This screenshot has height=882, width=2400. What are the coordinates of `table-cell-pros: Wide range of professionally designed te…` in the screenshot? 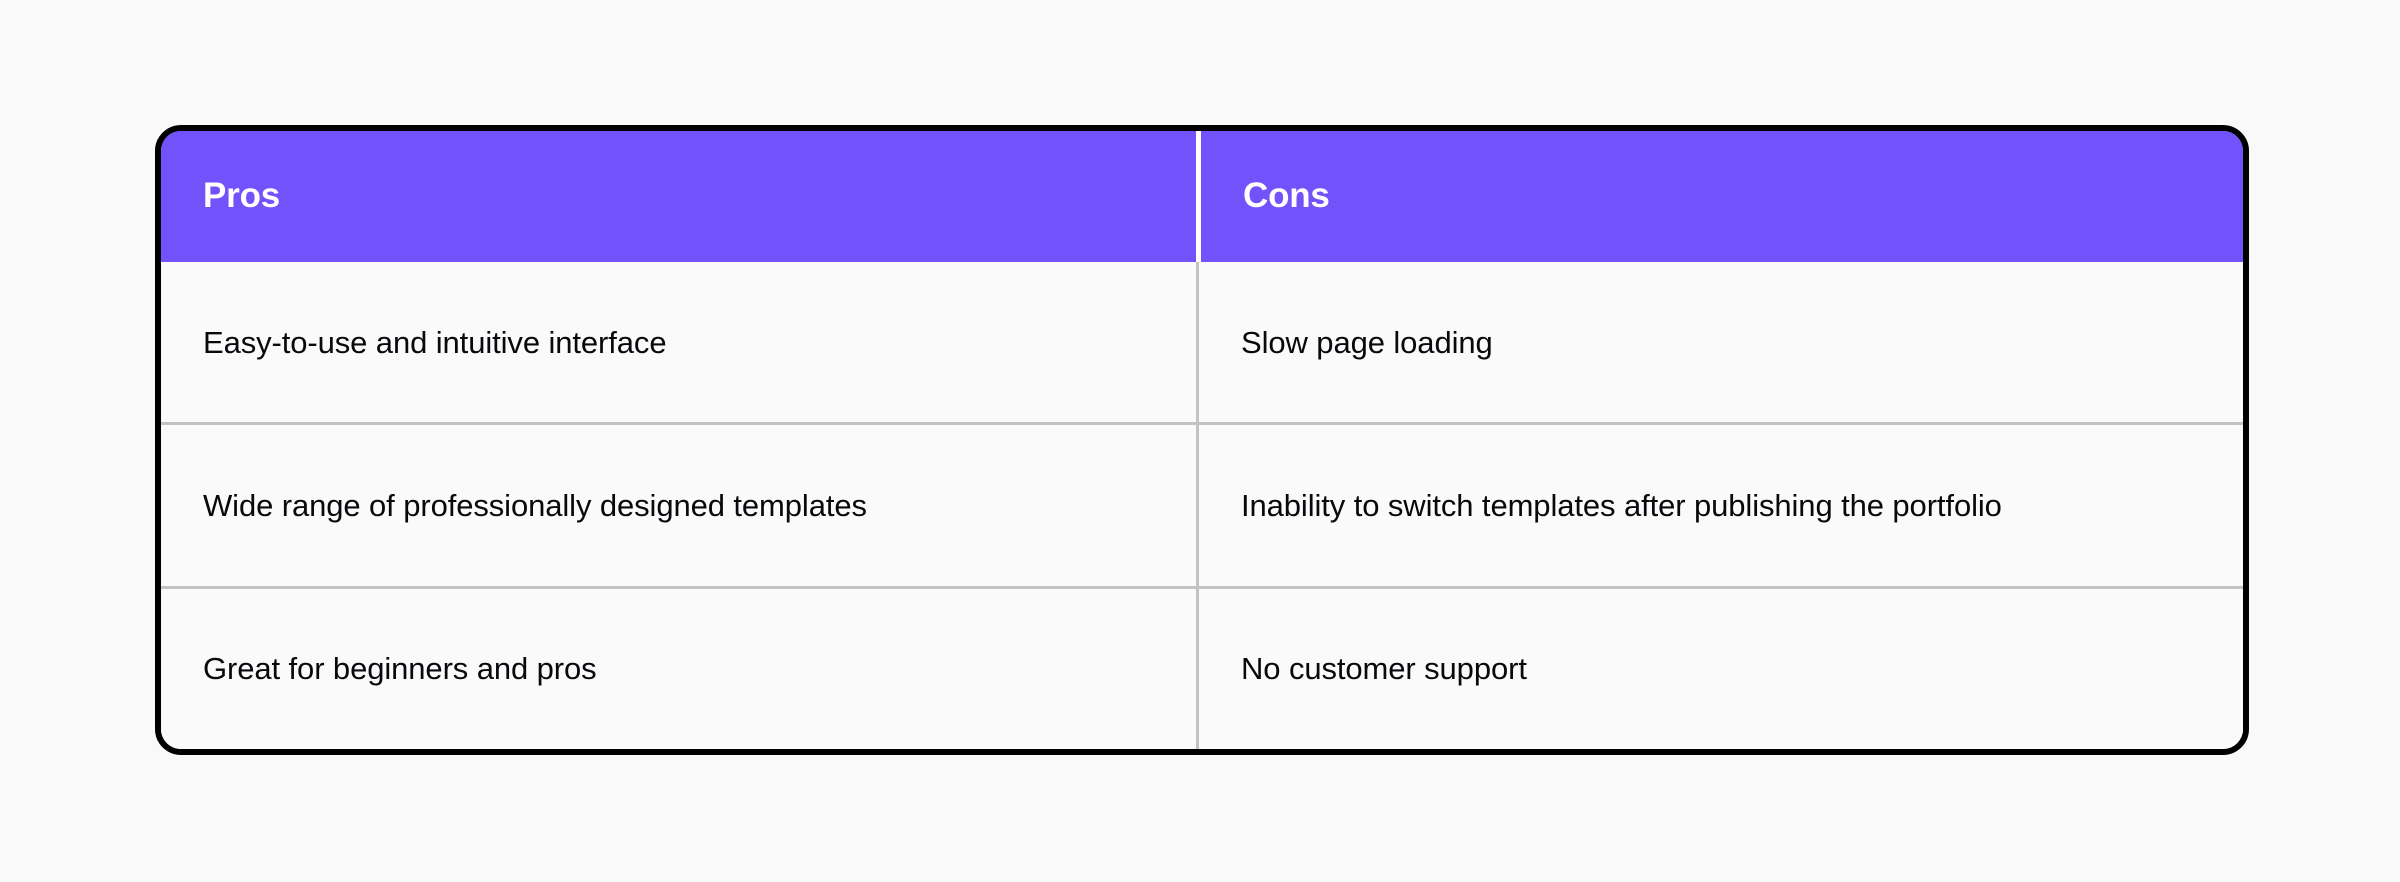 It's located at (678, 505).